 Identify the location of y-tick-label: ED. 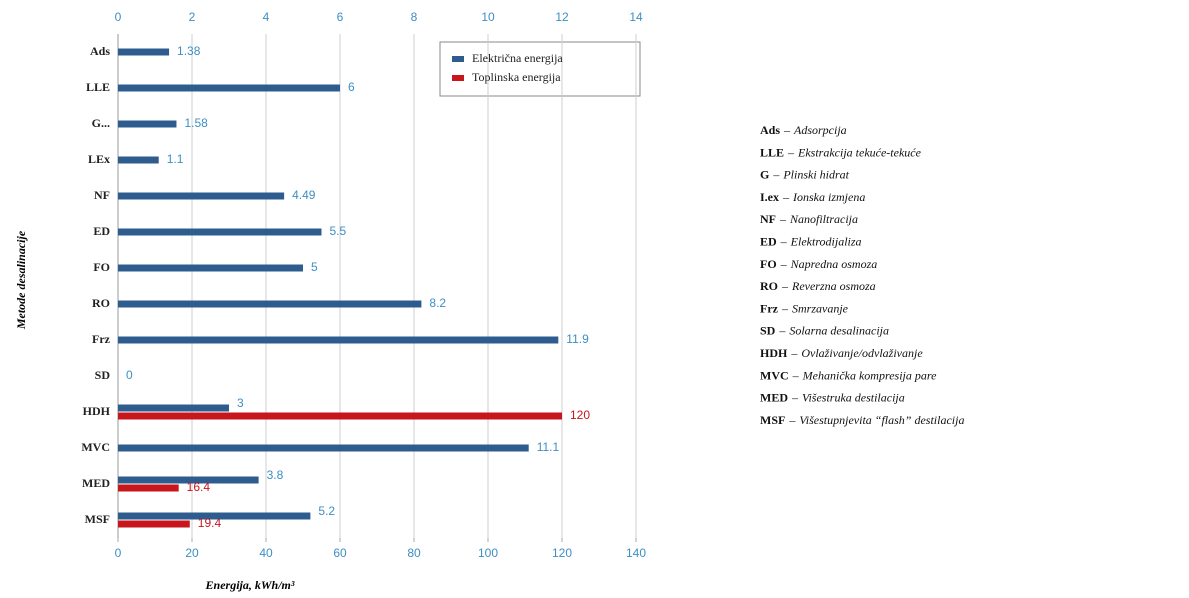
(101, 231).